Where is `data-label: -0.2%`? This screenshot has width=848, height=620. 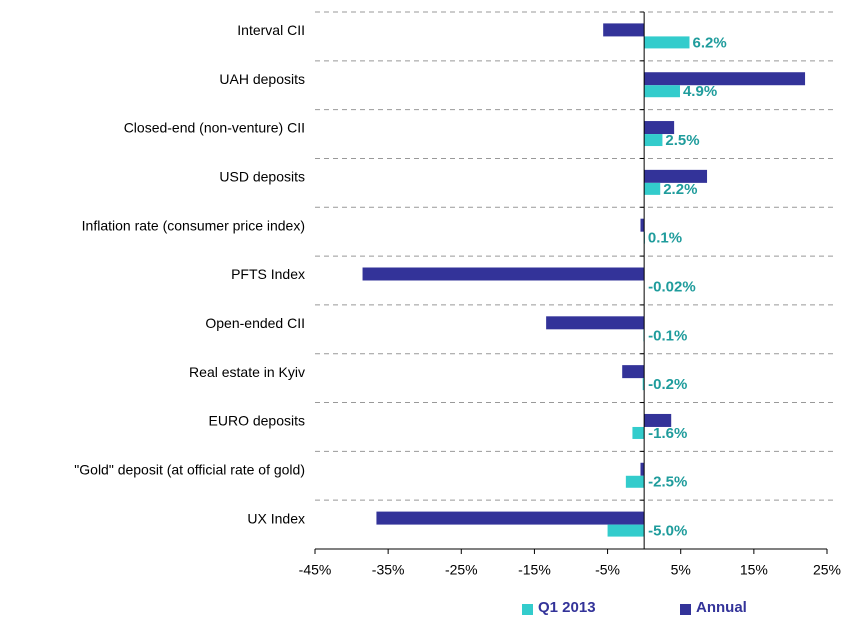
data-label: -0.2% is located at coordinates (667, 384).